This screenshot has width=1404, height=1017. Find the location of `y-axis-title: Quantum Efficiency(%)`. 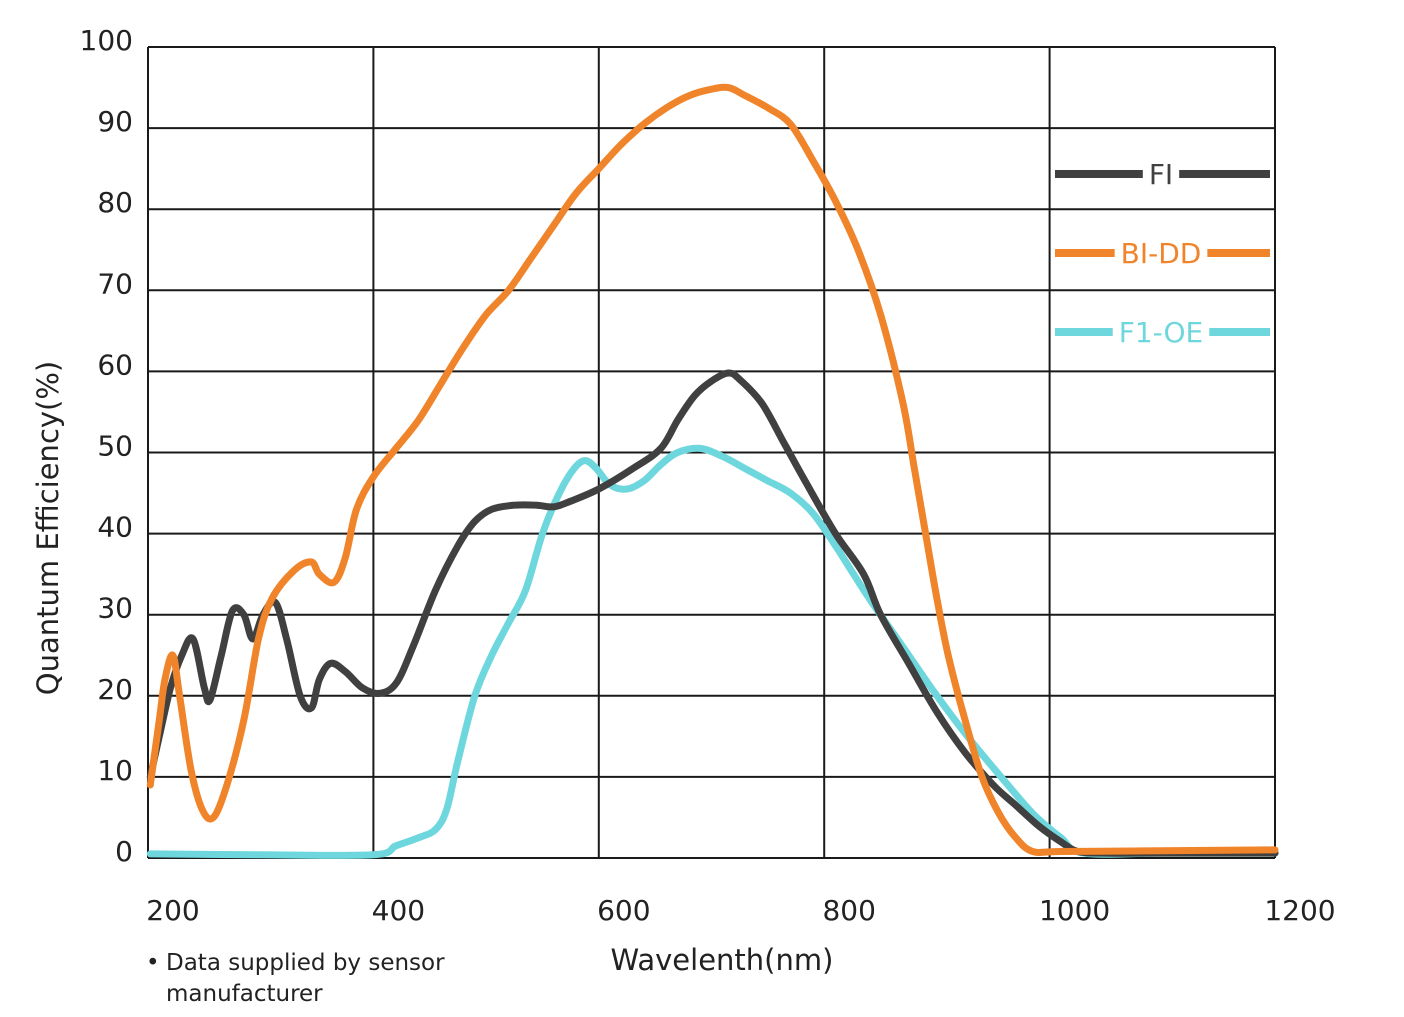

y-axis-title: Quantum Efficiency(%) is located at coordinates (48, 528).